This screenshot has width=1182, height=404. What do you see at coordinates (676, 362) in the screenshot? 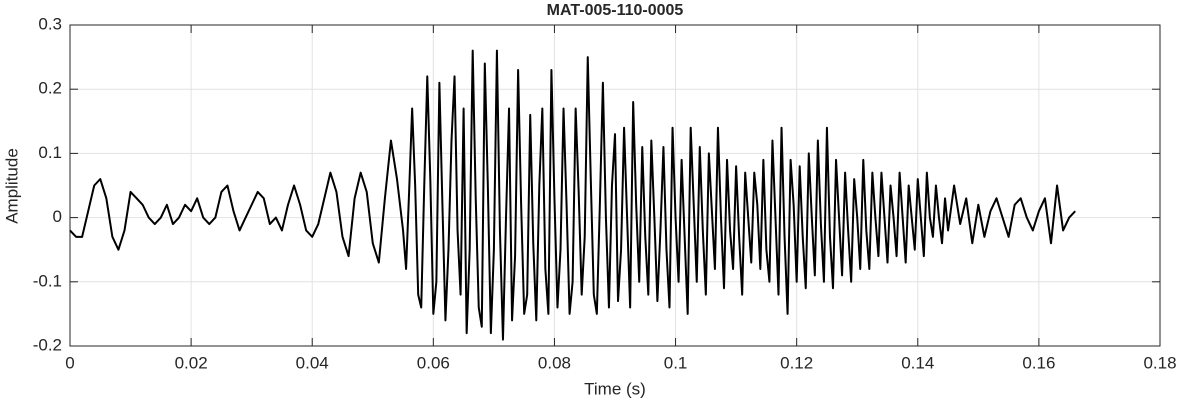
I see `x-tick-label: 0.1` at bounding box center [676, 362].